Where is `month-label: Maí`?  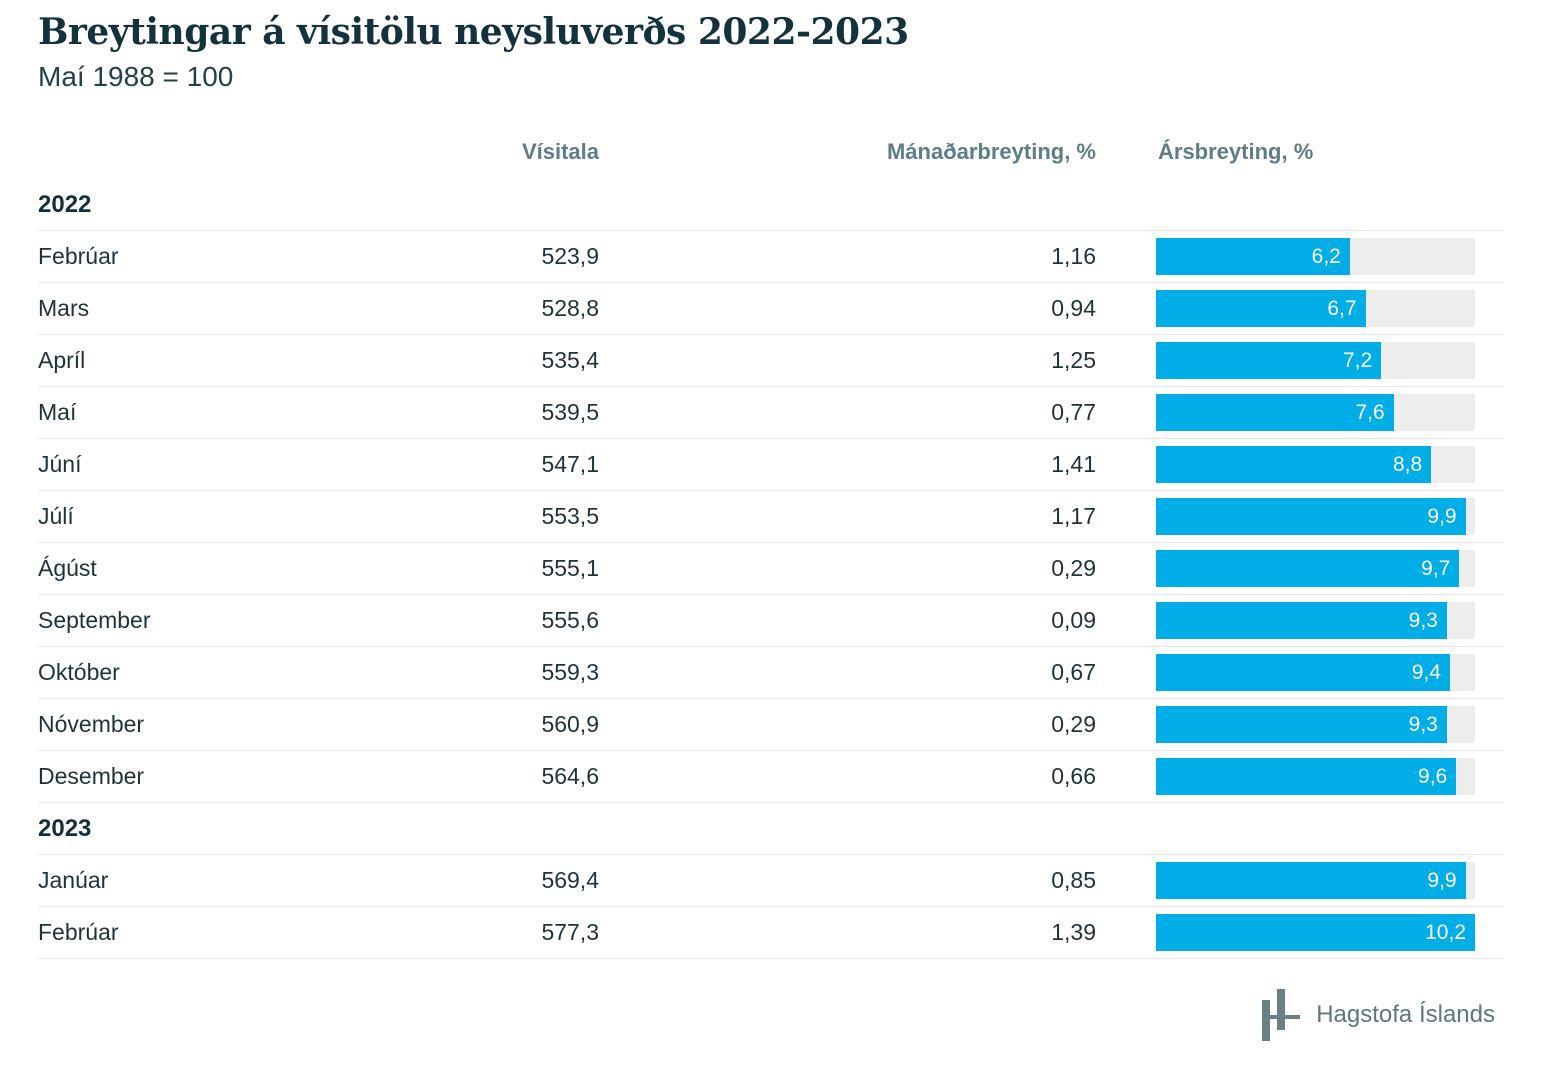 month-label: Maí is located at coordinates (57, 412).